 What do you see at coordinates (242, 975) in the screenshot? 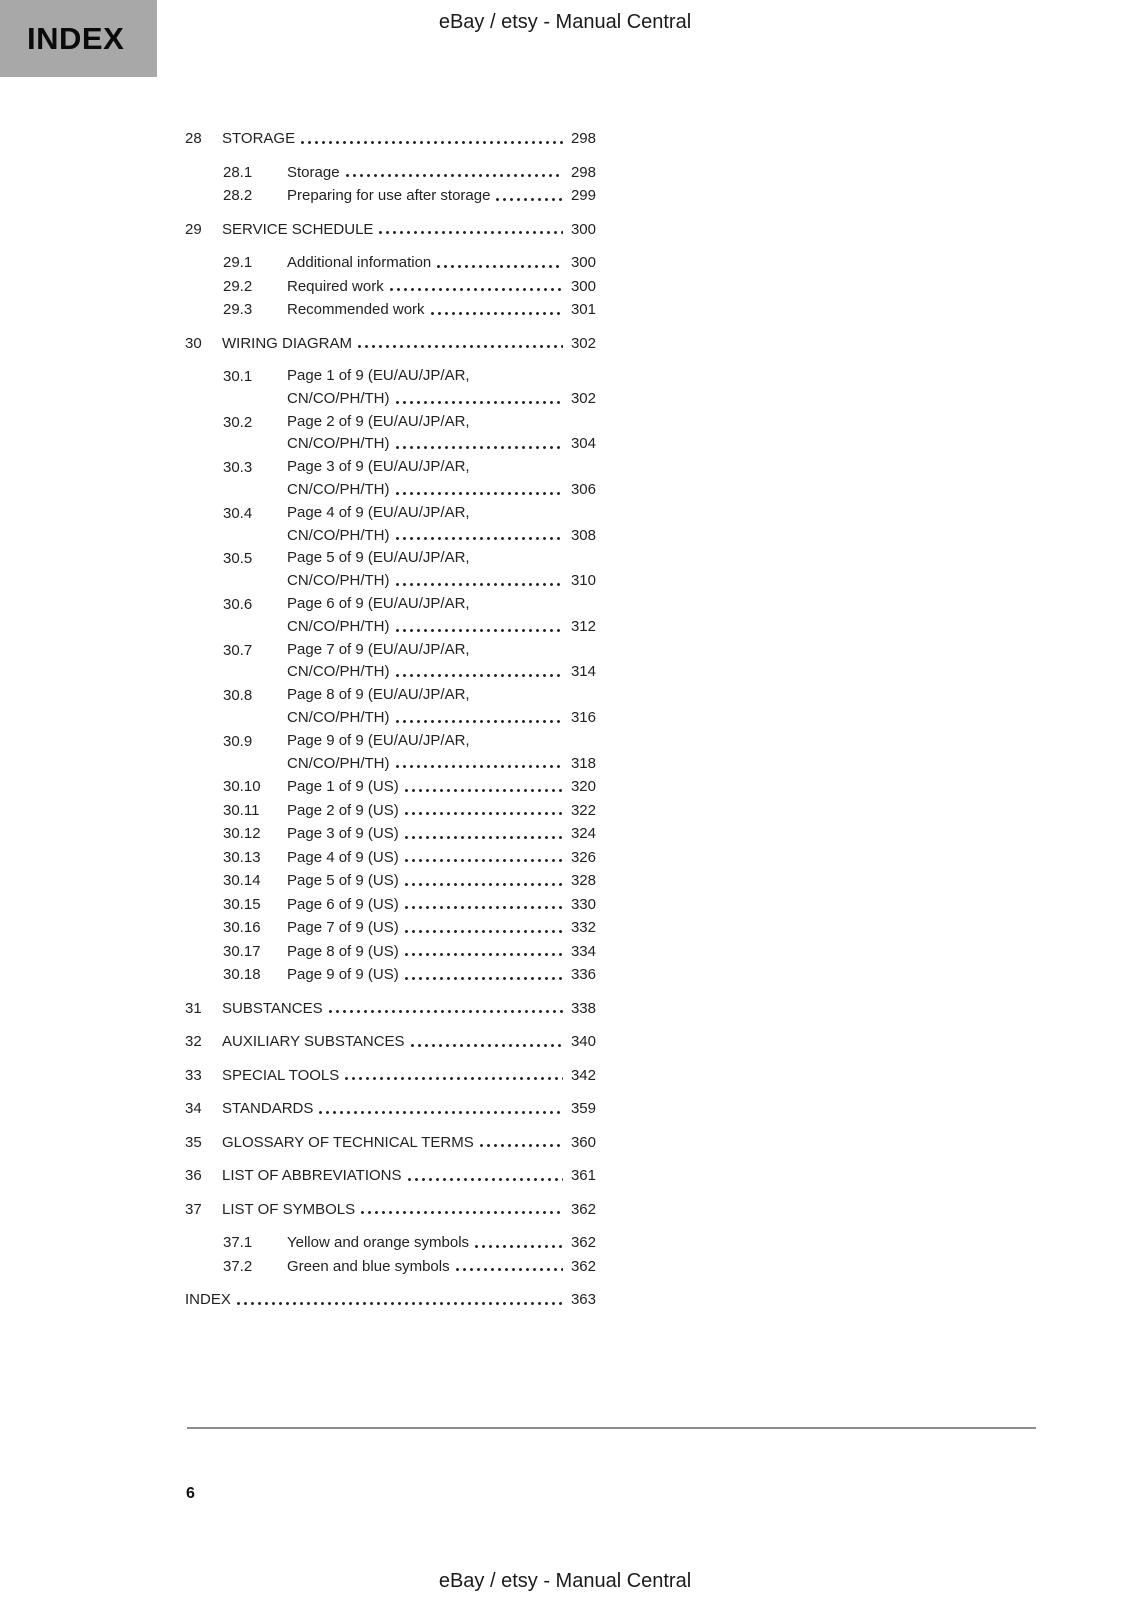
I see `toc-entry-number: 30.18` at bounding box center [242, 975].